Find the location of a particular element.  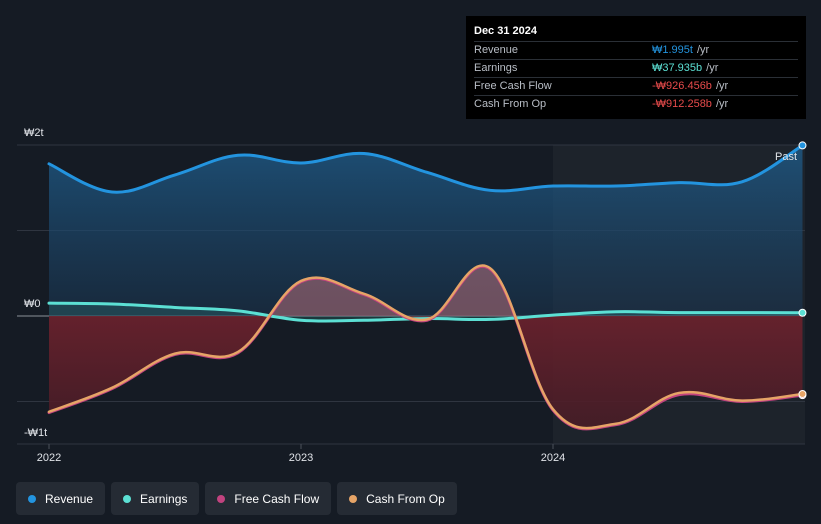

tooltip-row-free-cash-flow: Free Cash Flow -₩926.456b /yr is located at coordinates (636, 86).